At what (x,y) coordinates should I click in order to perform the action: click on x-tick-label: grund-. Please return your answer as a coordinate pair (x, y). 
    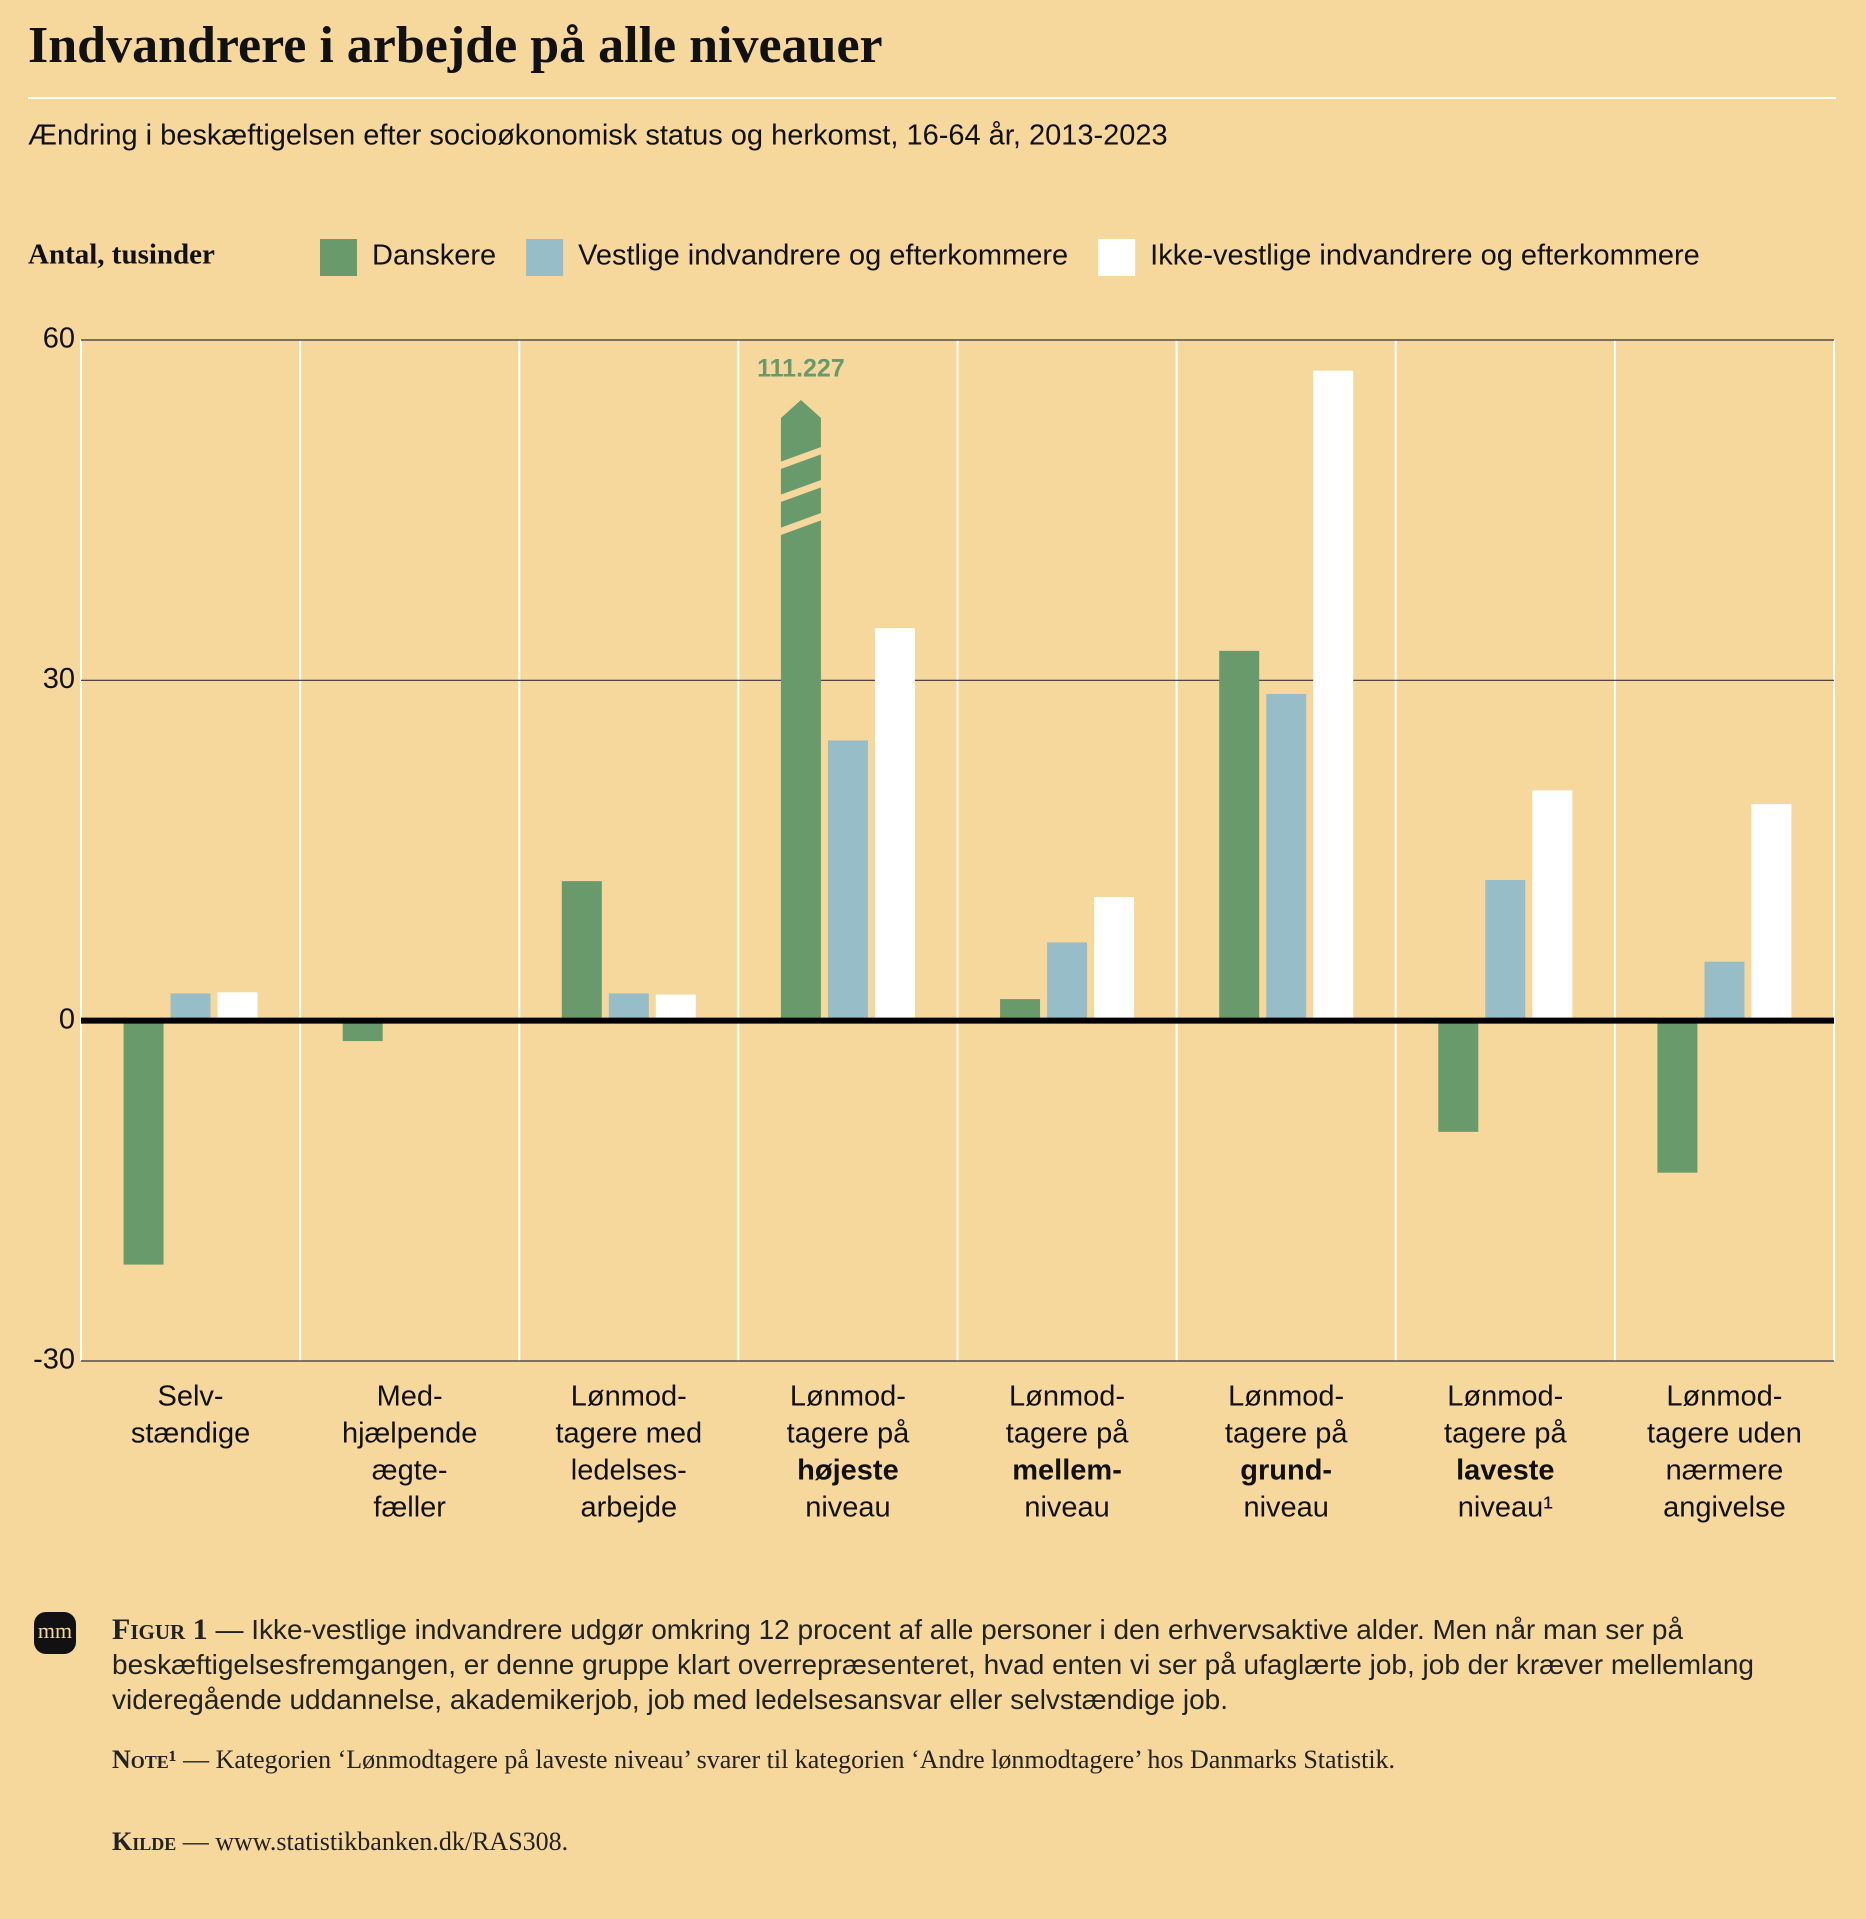
    Looking at the image, I should click on (1286, 1471).